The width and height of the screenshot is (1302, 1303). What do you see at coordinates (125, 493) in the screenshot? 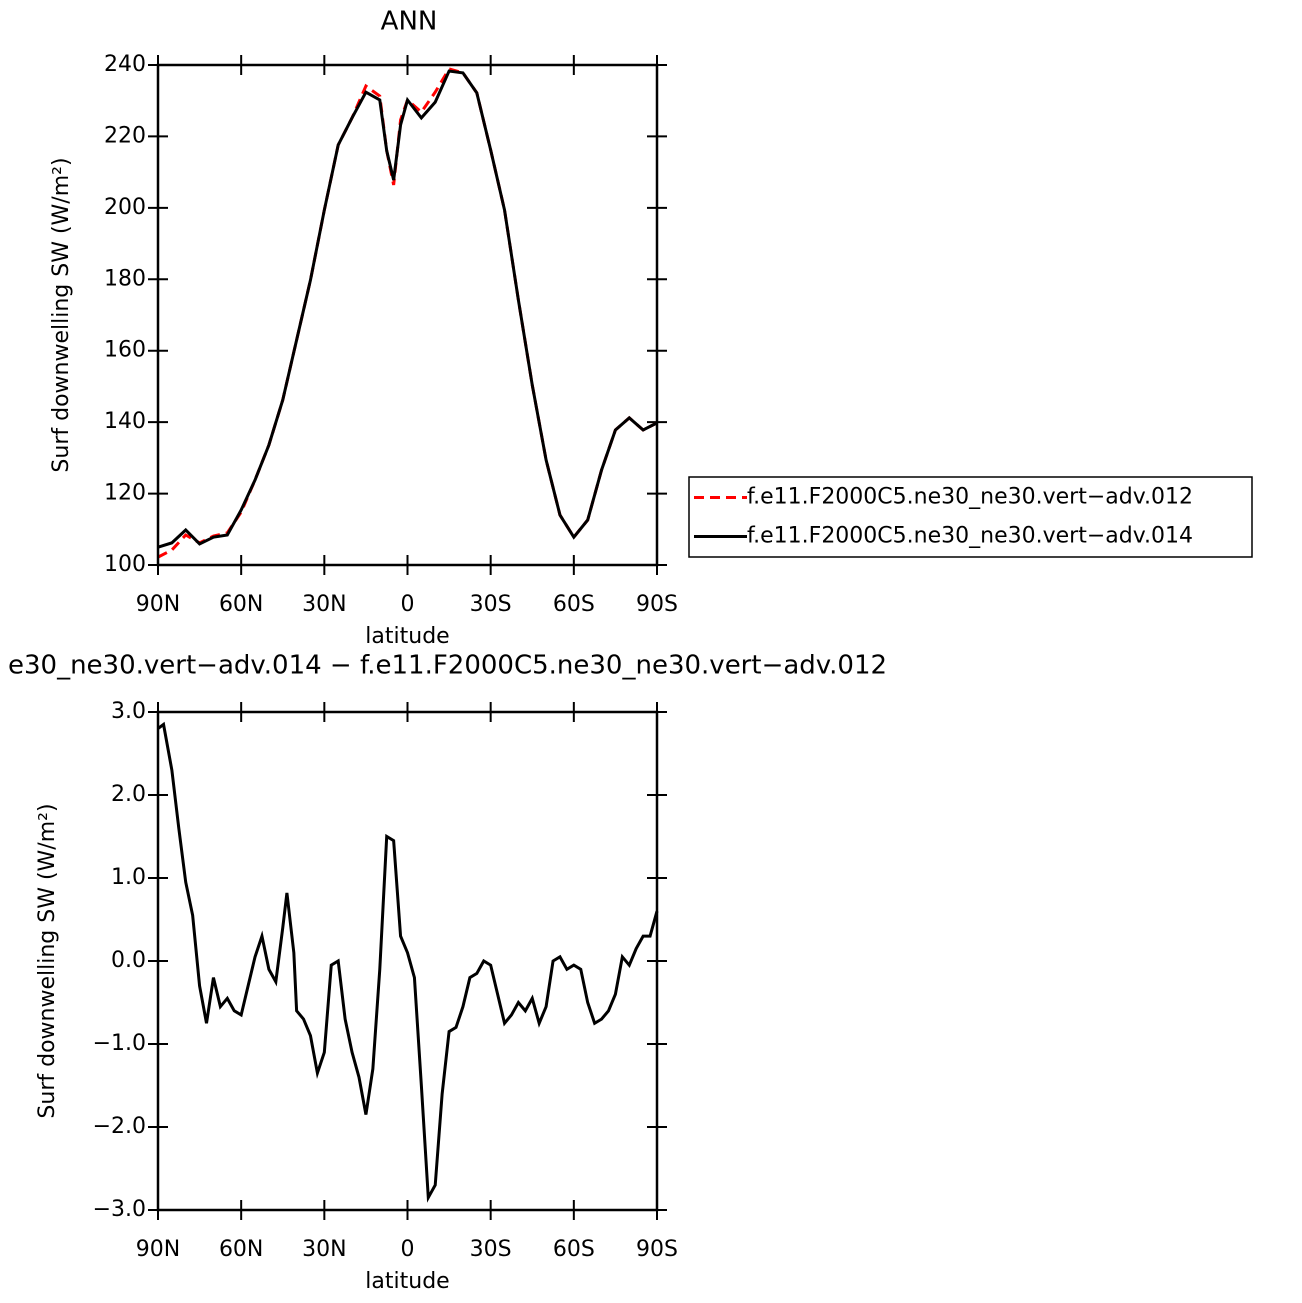
I see `y-tick-label: 120` at bounding box center [125, 493].